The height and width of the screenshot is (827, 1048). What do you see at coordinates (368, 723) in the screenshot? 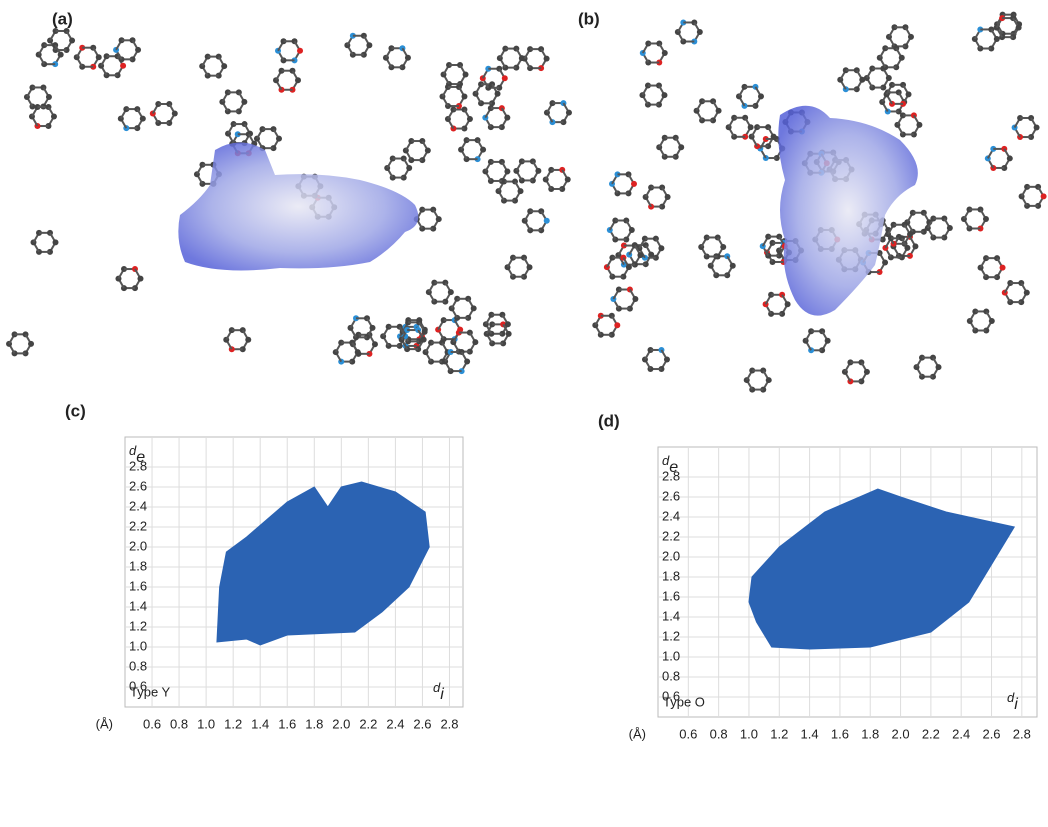
I see `x-tick-label: 2.2` at bounding box center [368, 723].